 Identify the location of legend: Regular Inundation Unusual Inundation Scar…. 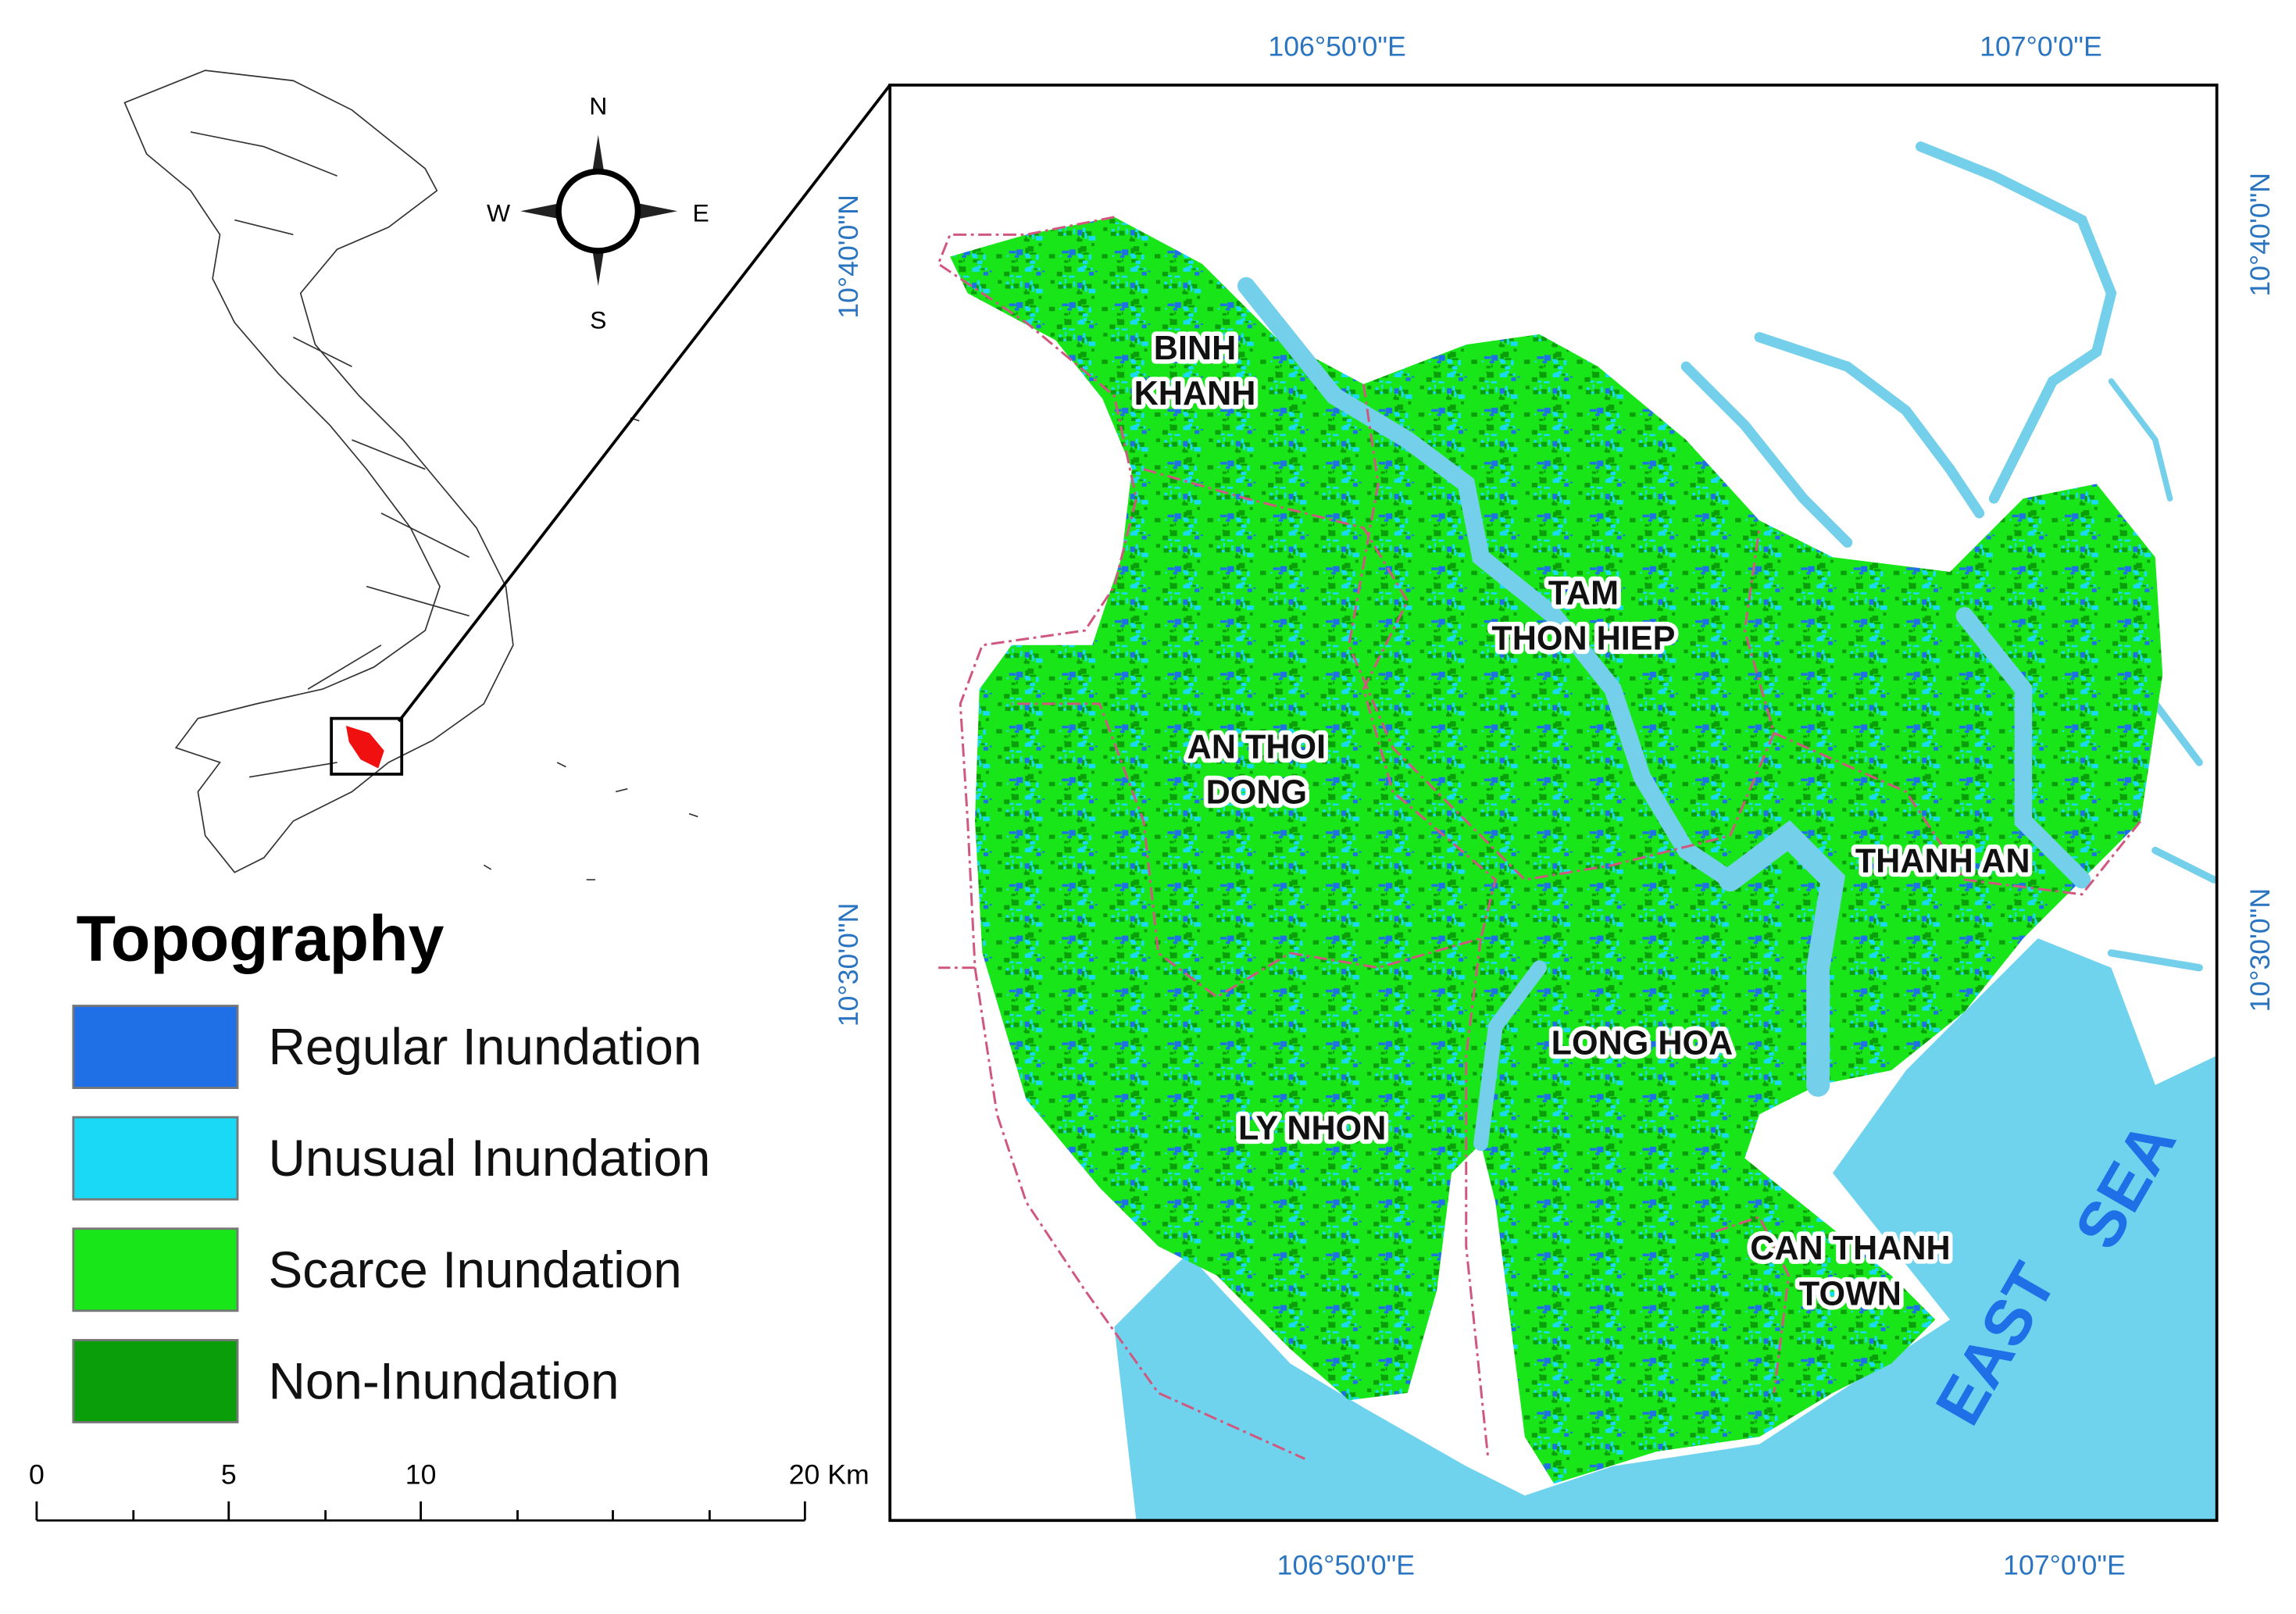
(391, 1214).